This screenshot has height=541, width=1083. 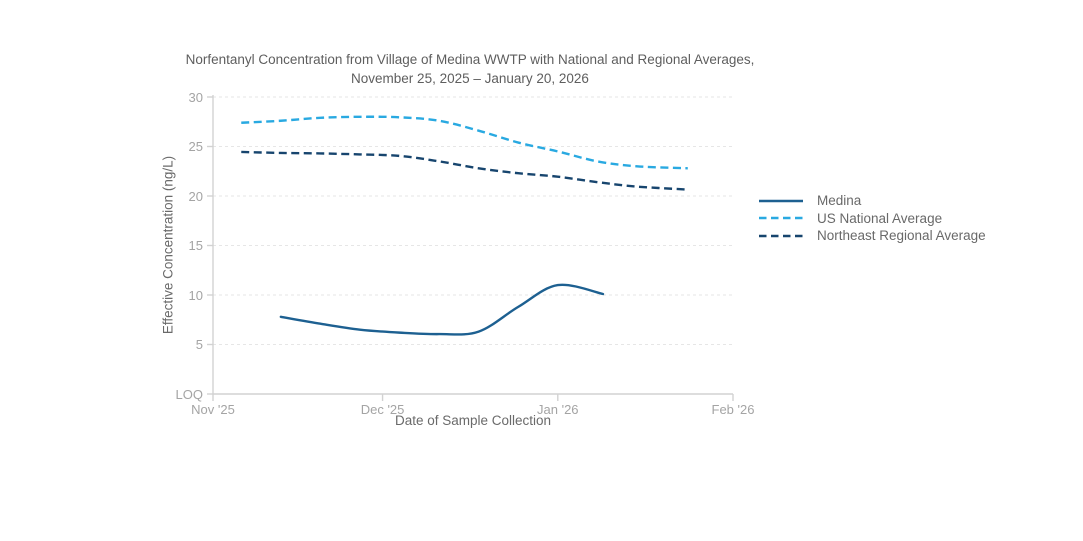 What do you see at coordinates (901, 236) in the screenshot?
I see `legend-label: Northeast Regional Average` at bounding box center [901, 236].